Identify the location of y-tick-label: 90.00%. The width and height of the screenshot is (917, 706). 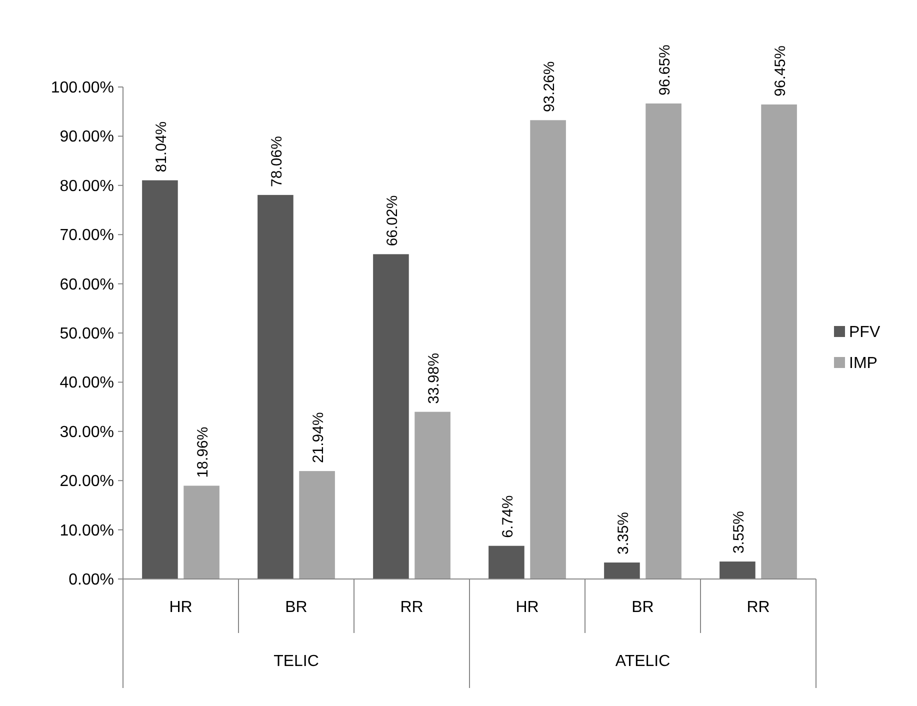
(87, 137).